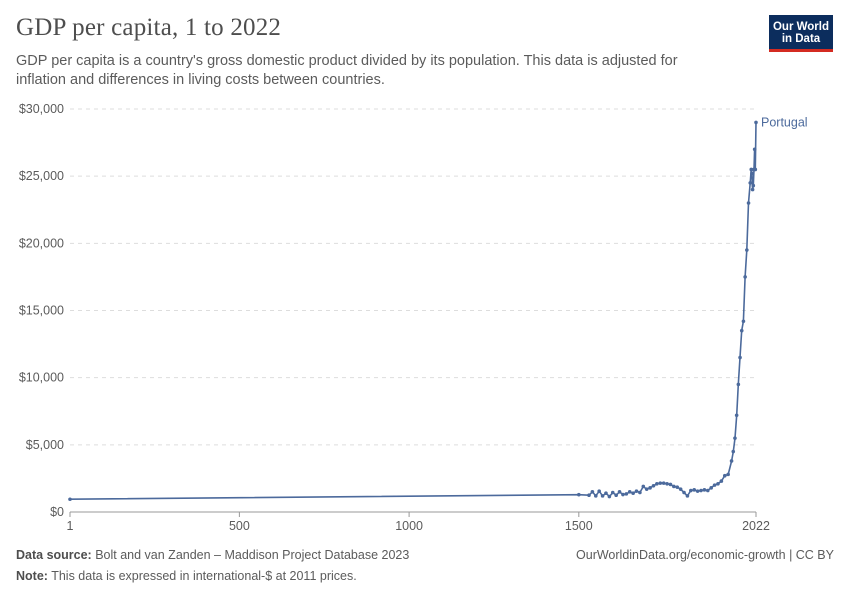 Image resolution: width=850 pixels, height=600 pixels. I want to click on series-label: Portugal, so click(784, 122).